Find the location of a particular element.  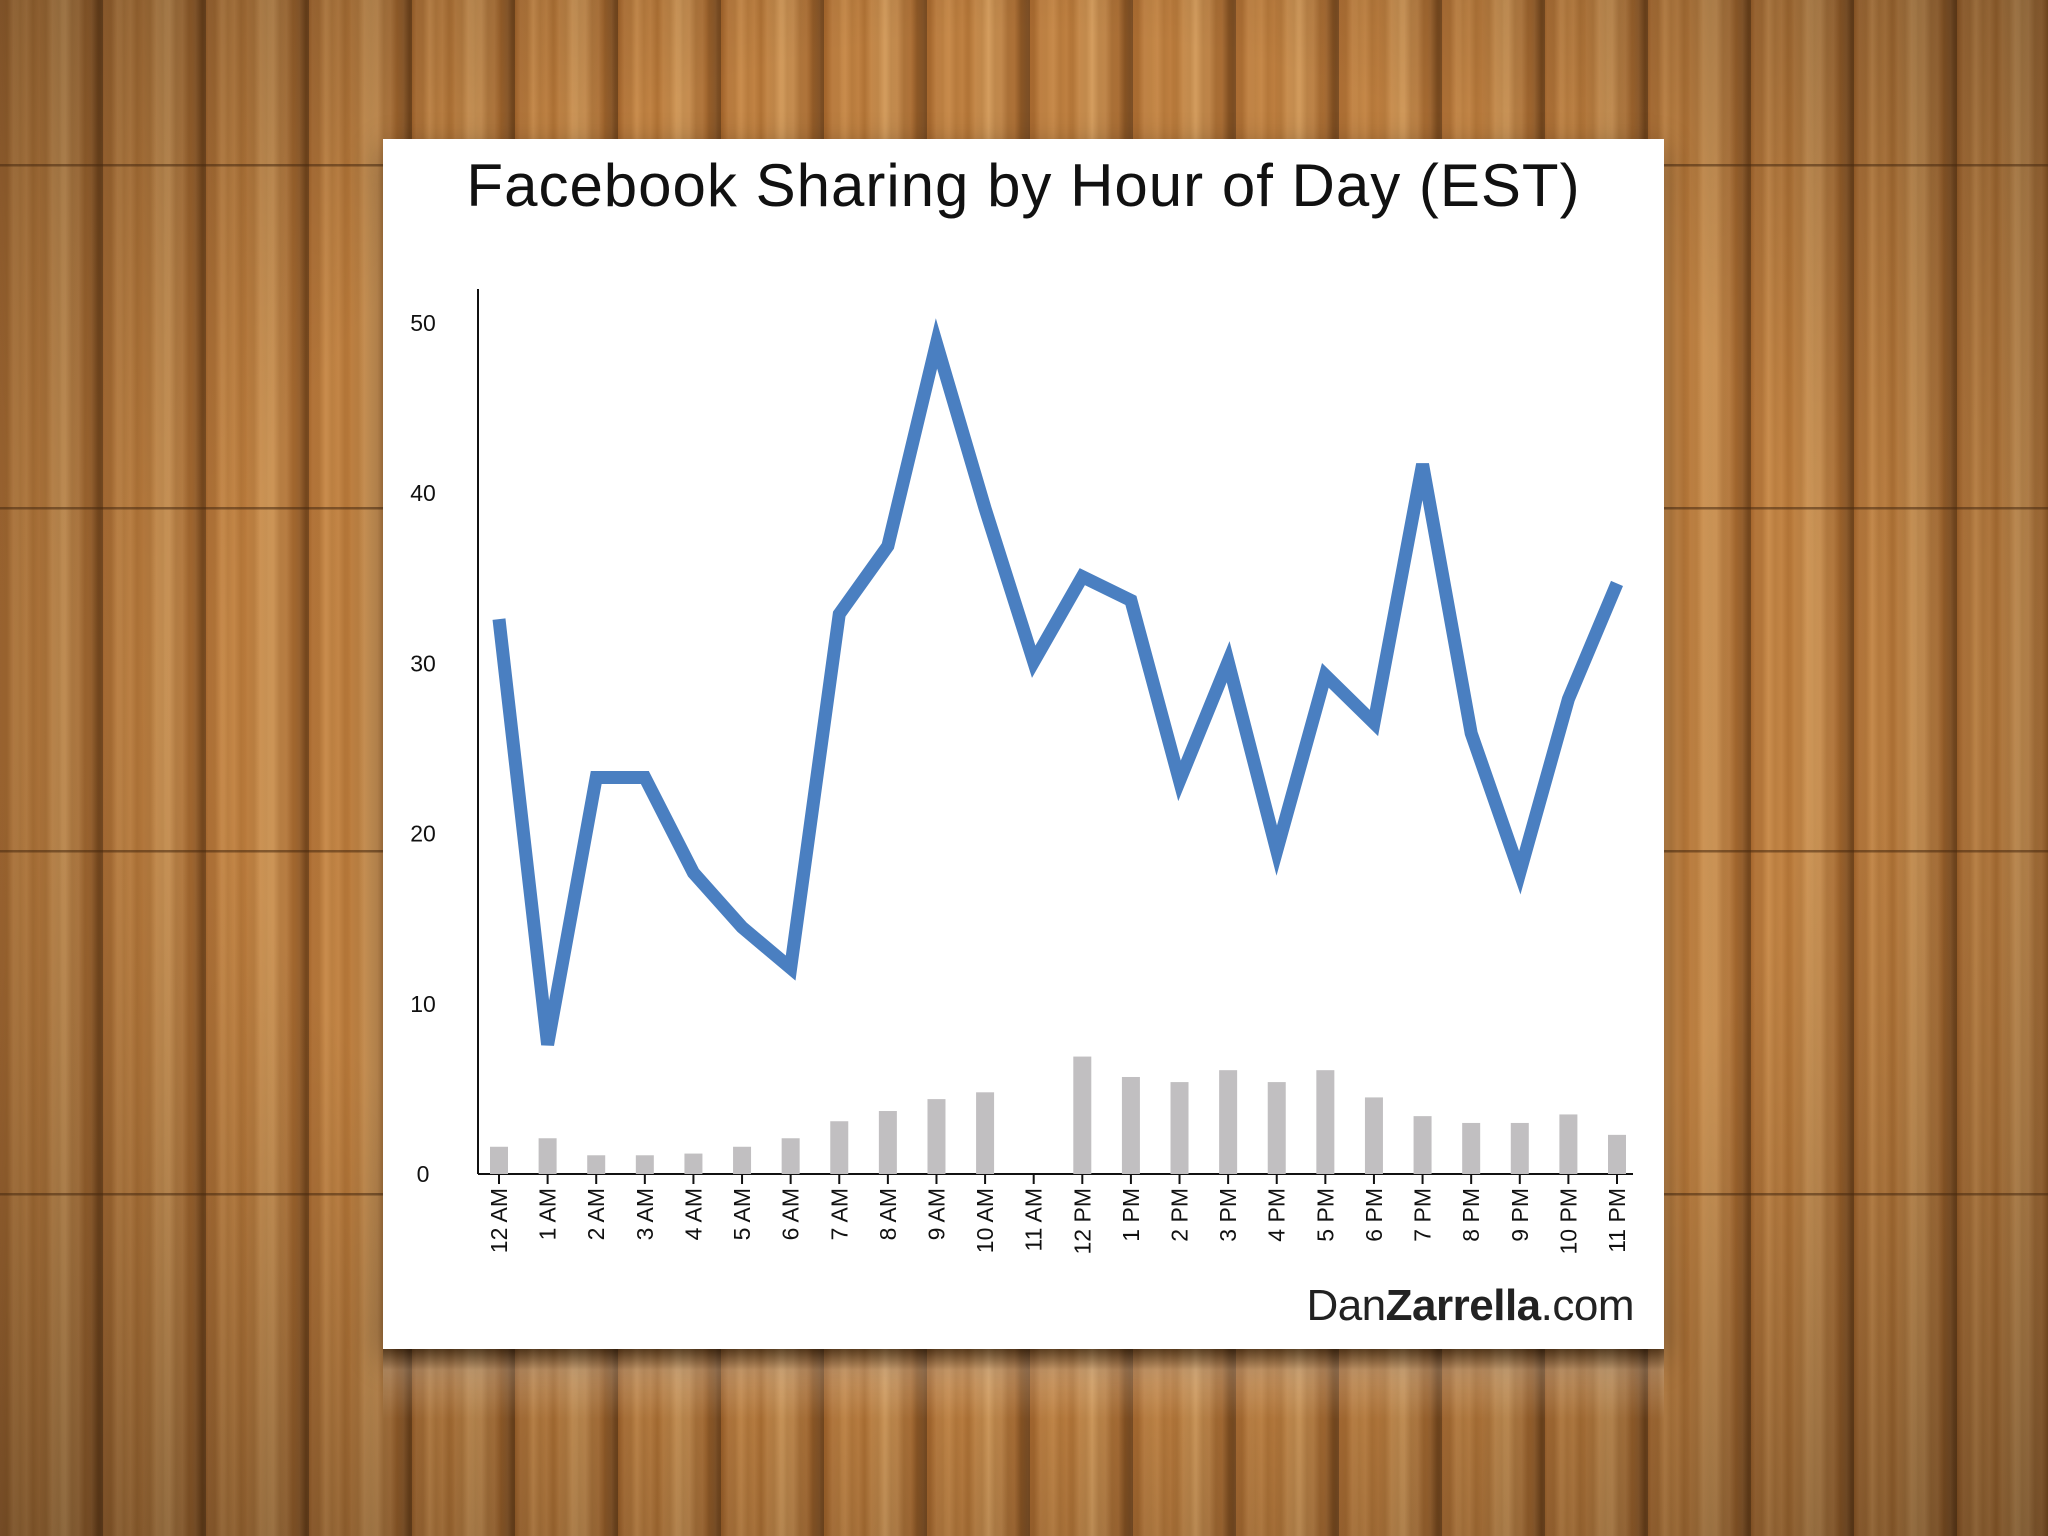

x-tick-label: 7 AM is located at coordinates (839, 1214).